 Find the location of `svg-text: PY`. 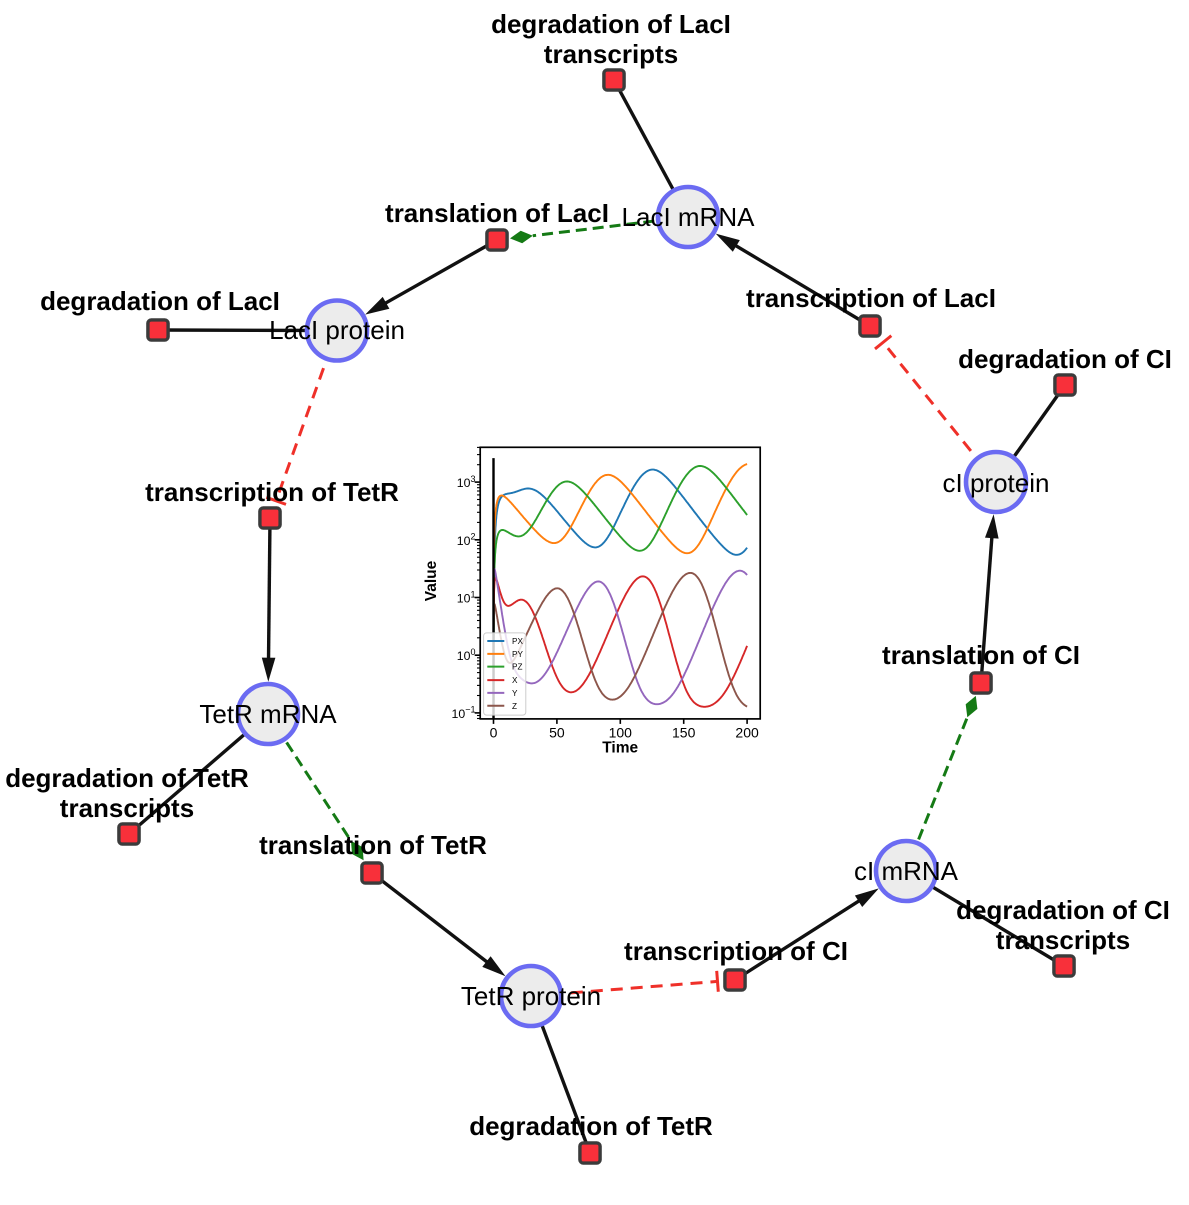

svg-text: PY is located at coordinates (517, 654).